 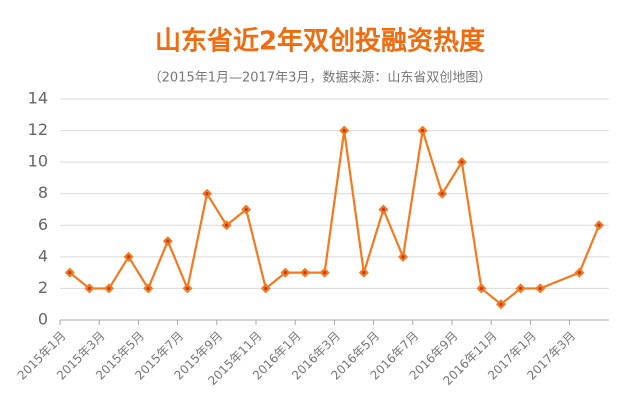 I want to click on y-tick-label: 14, so click(x=38, y=98).